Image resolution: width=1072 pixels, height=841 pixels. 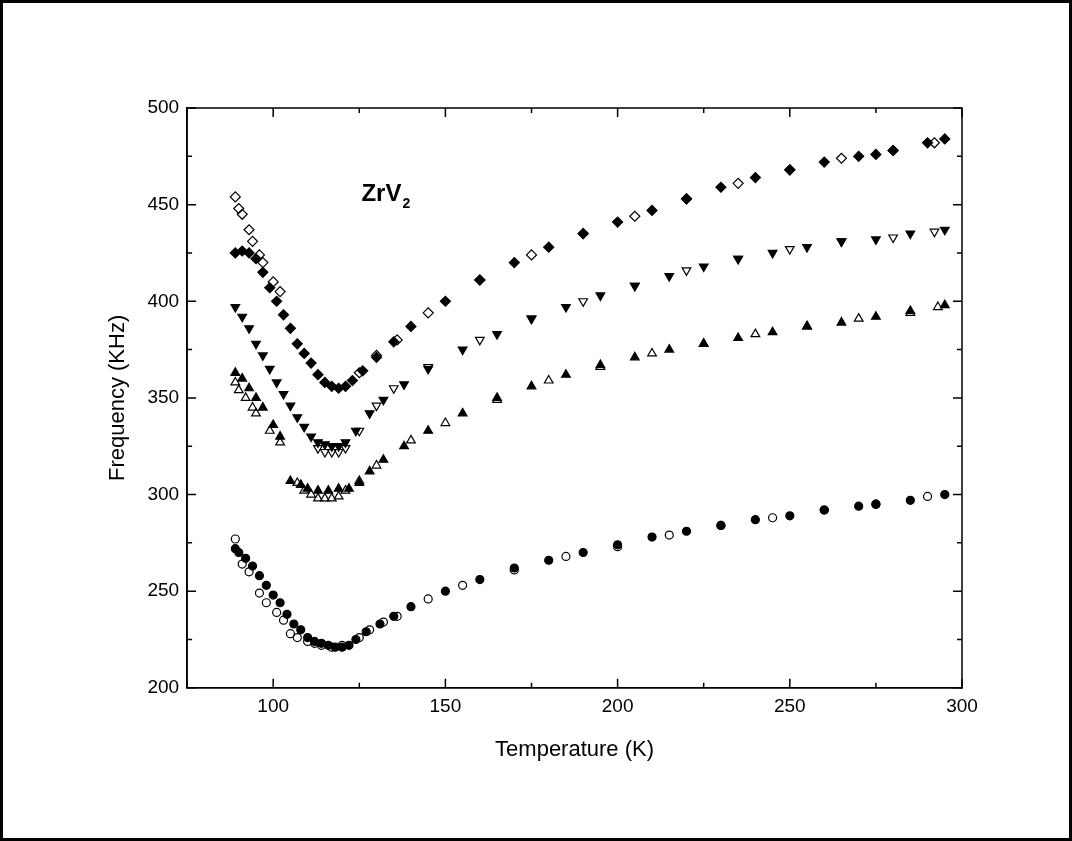 I want to click on y-tick-label: 400, so click(x=163, y=300).